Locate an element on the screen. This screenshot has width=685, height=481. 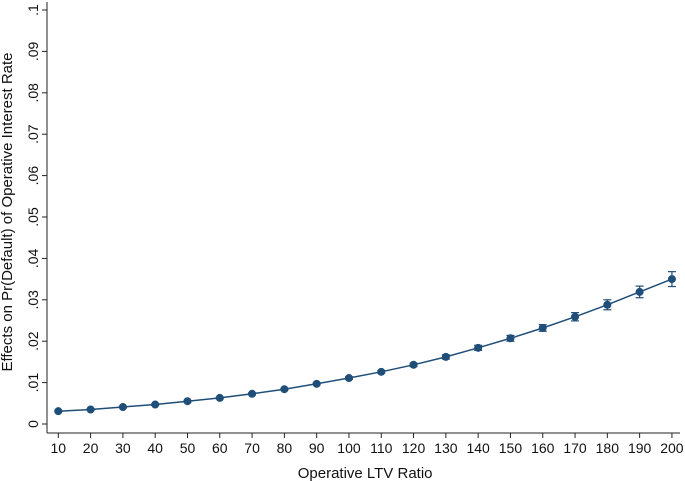
y-tick-label: 0 is located at coordinates (33, 424).